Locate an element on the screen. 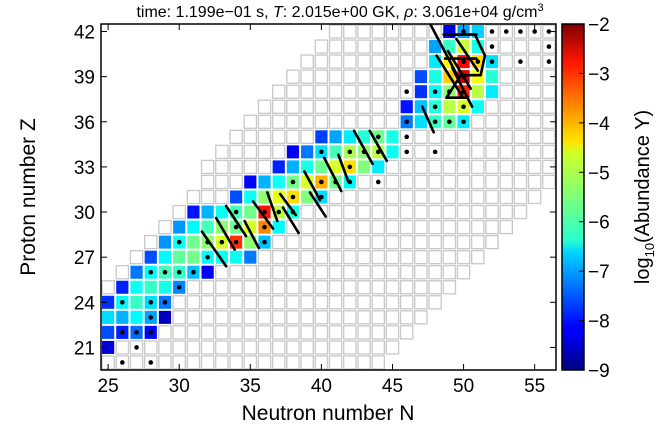 The image size is (664, 442). colorbar-tick-label: −8 is located at coordinates (599, 322).